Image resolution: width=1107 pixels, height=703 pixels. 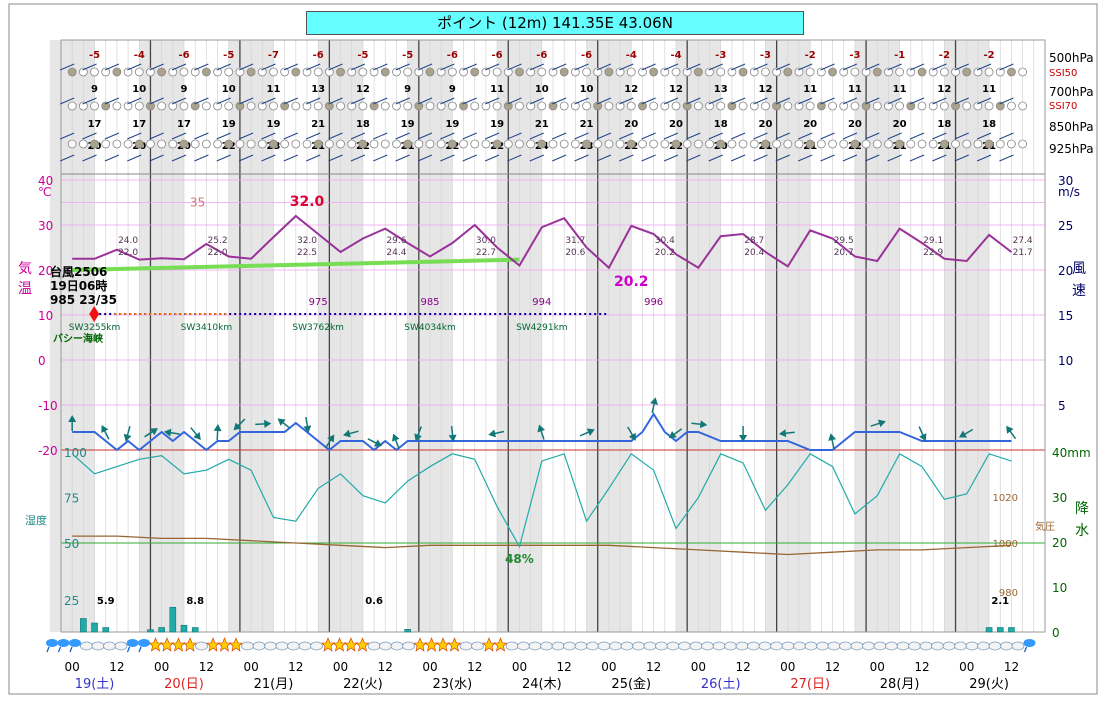 What do you see at coordinates (497, 89) in the screenshot?
I see `upper-temp-700: 11` at bounding box center [497, 89].